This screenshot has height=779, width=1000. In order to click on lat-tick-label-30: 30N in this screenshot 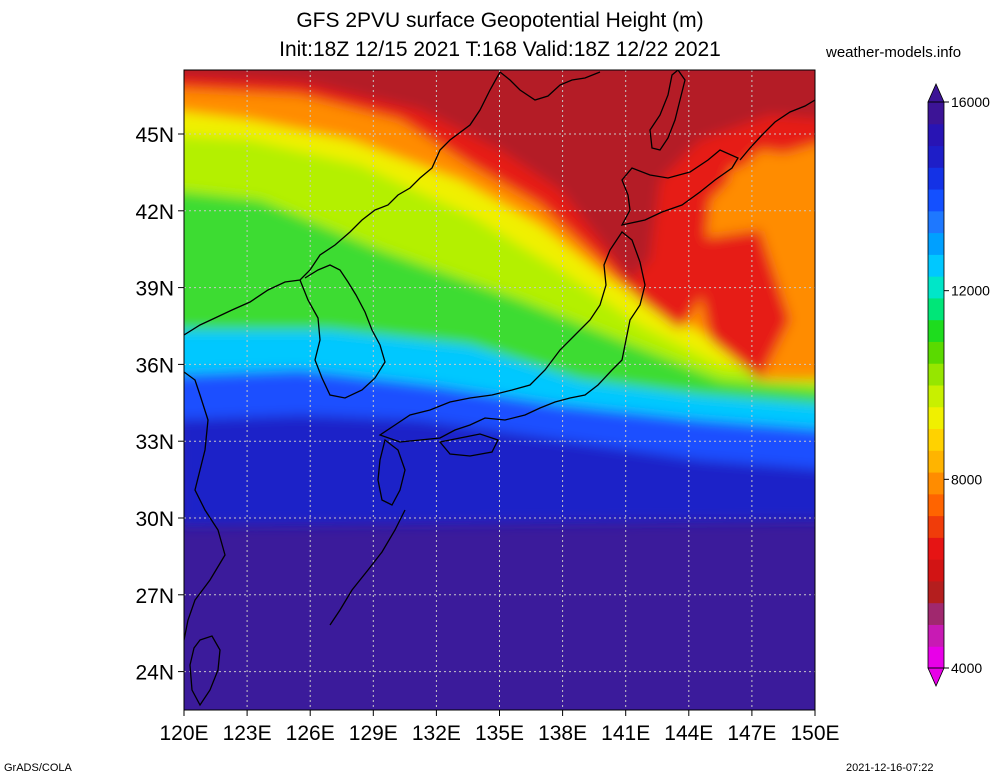, I will do `click(154, 519)`.